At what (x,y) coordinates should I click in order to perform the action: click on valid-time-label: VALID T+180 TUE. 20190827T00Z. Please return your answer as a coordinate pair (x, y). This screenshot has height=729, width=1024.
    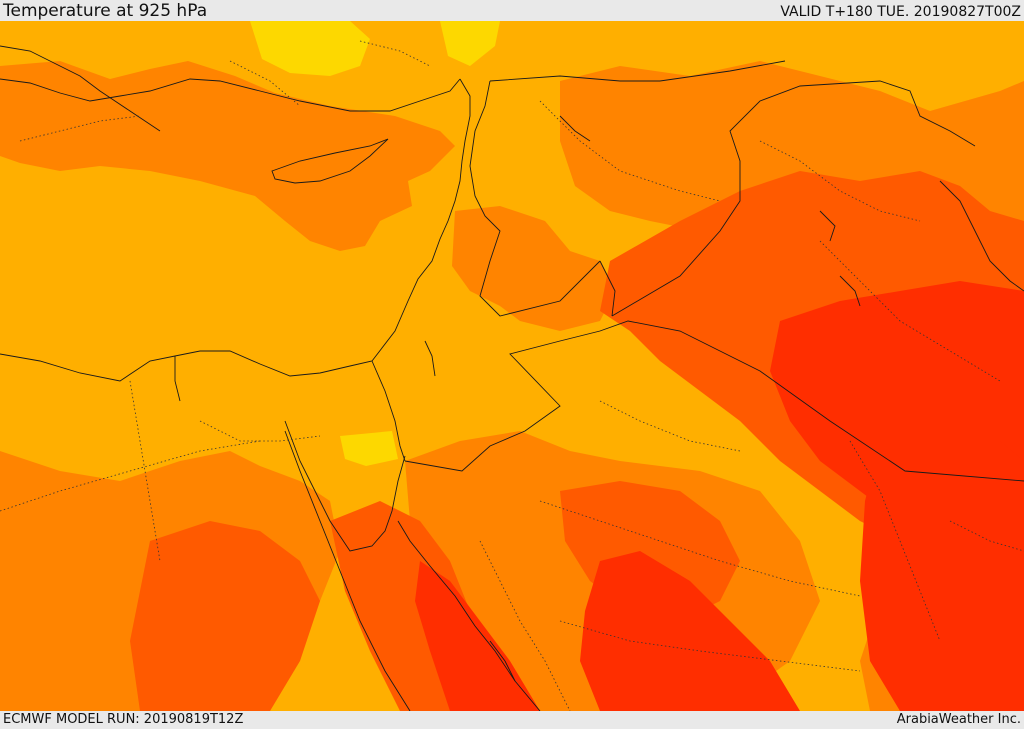
    Looking at the image, I should click on (900, 12).